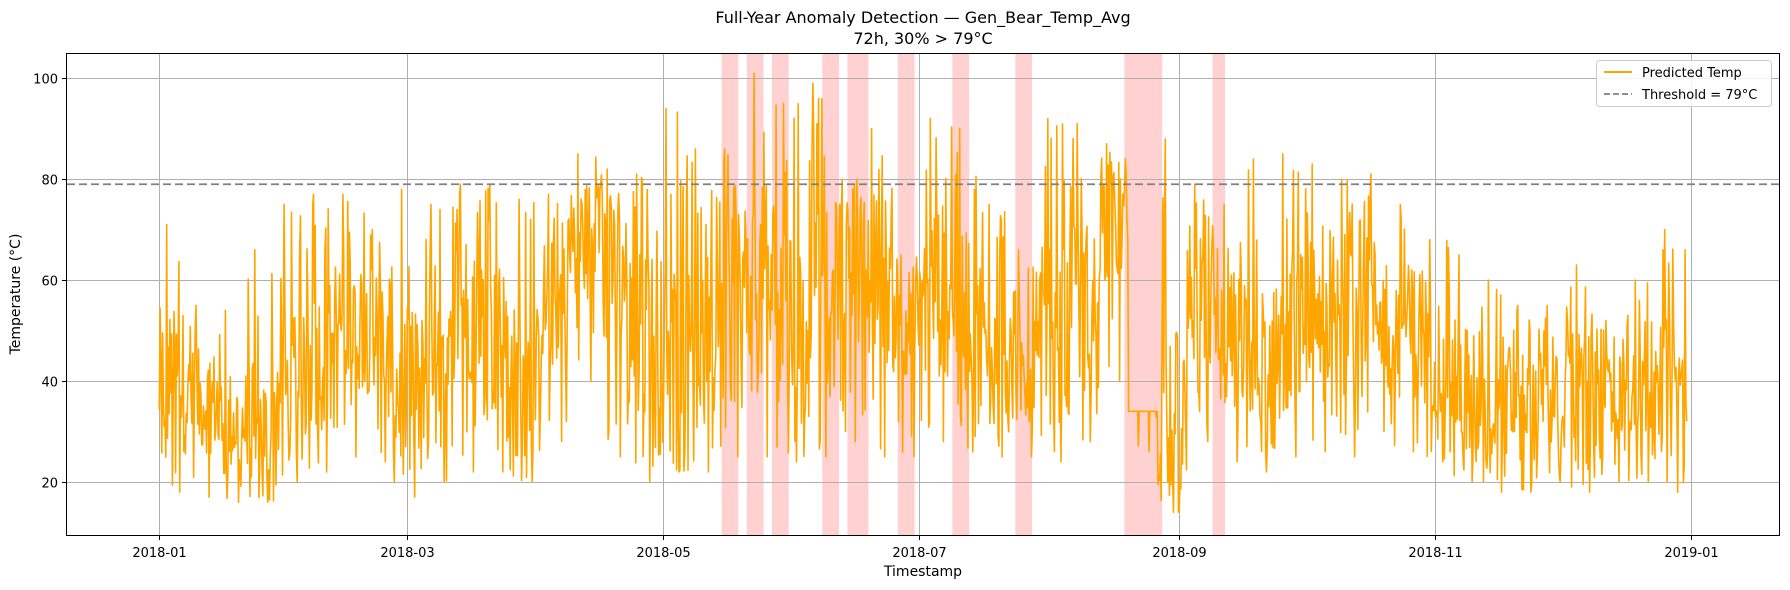  I want to click on x-tick-label: 2018-01, so click(159, 553).